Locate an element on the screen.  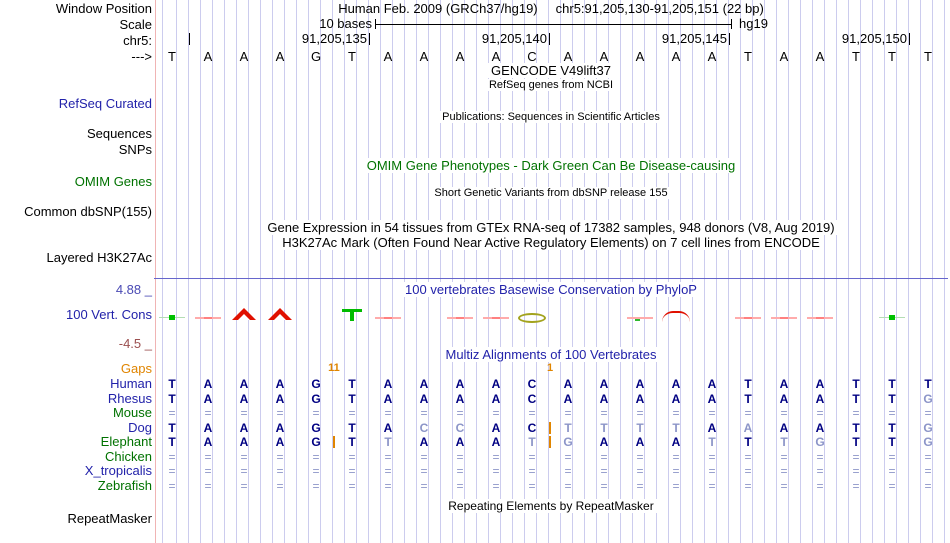
gencode-track-title: GENCODE V49lift37 is located at coordinates (551, 70).